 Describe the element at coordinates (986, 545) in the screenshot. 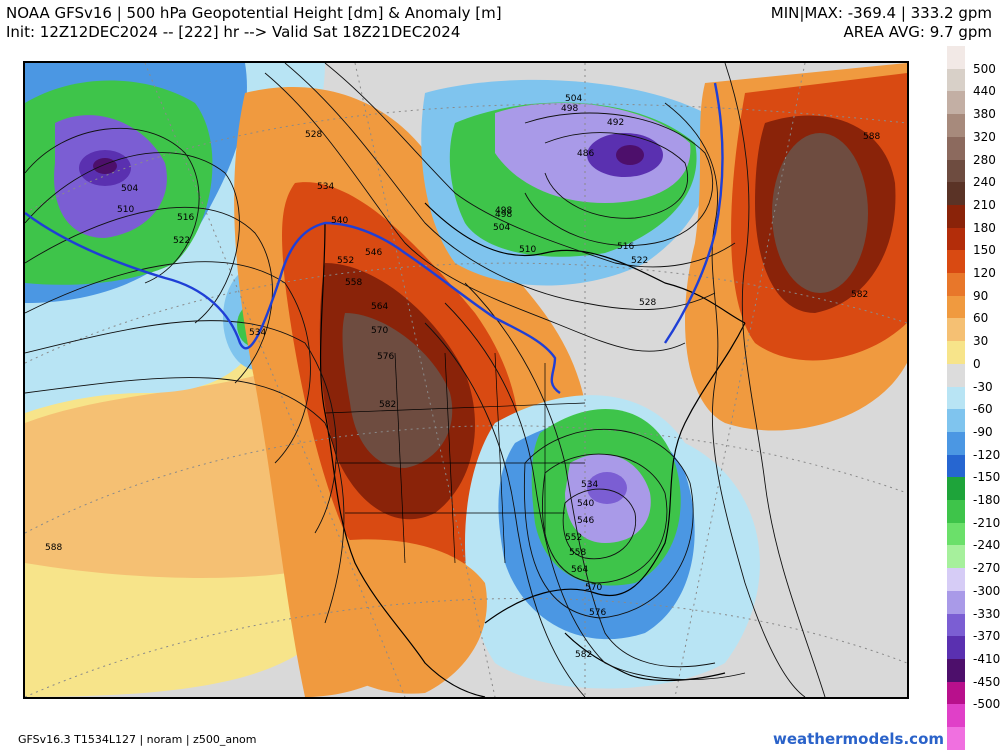

I see `legend-label: -240` at that location.